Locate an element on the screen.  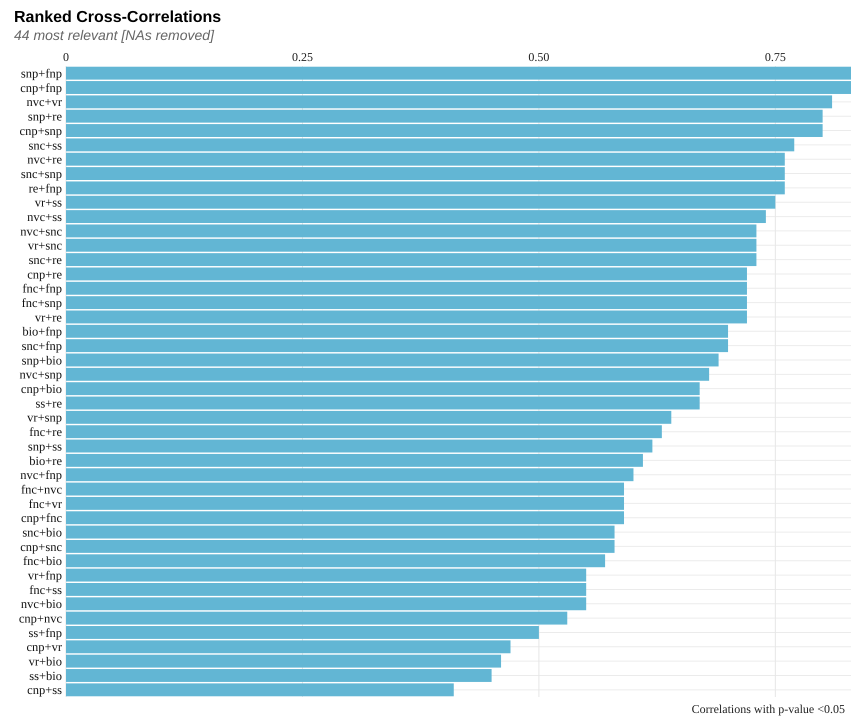
y-tick-label: cnp+fnp is located at coordinates (41, 87).